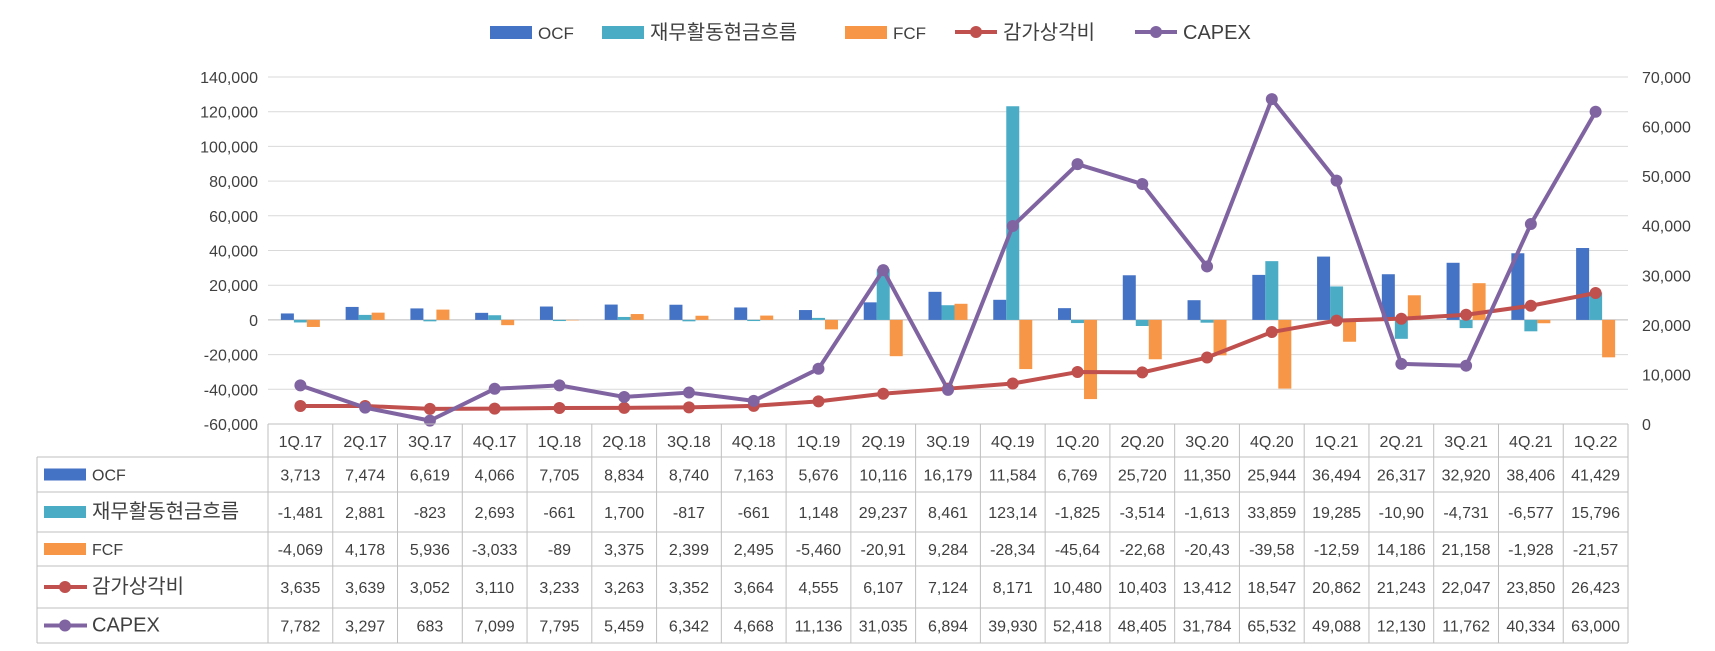  Describe the element at coordinates (819, 627) in the screenshot. I see `table-cell: 11,136` at that location.